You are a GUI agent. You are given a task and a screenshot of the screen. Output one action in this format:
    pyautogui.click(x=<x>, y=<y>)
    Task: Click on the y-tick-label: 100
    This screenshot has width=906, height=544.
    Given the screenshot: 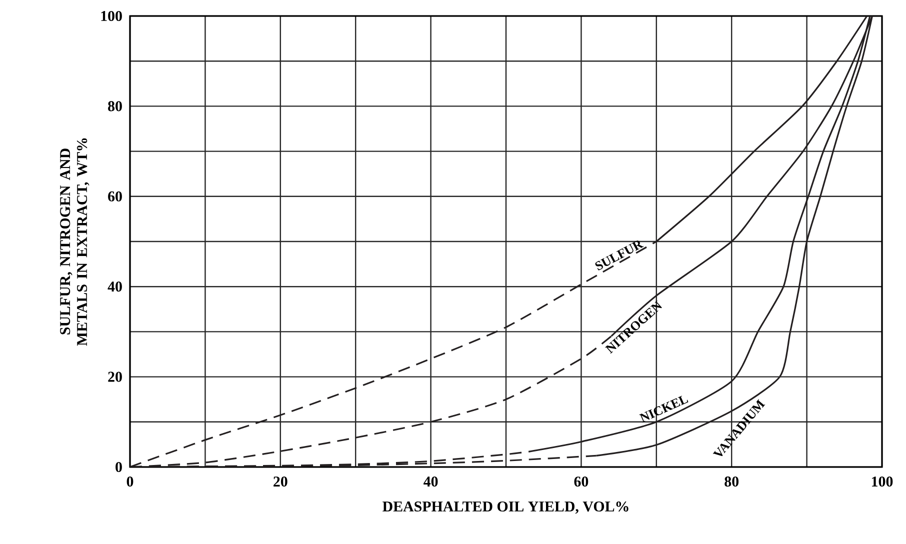 What is the action you would take?
    pyautogui.click(x=111, y=16)
    